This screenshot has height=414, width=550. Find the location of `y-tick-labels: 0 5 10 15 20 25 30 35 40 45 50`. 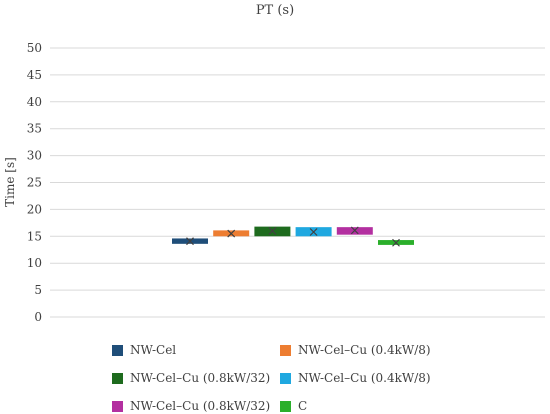

y-tick-labels: 0 5 10 15 20 25 30 35 40 45 50 is located at coordinates (34, 182).